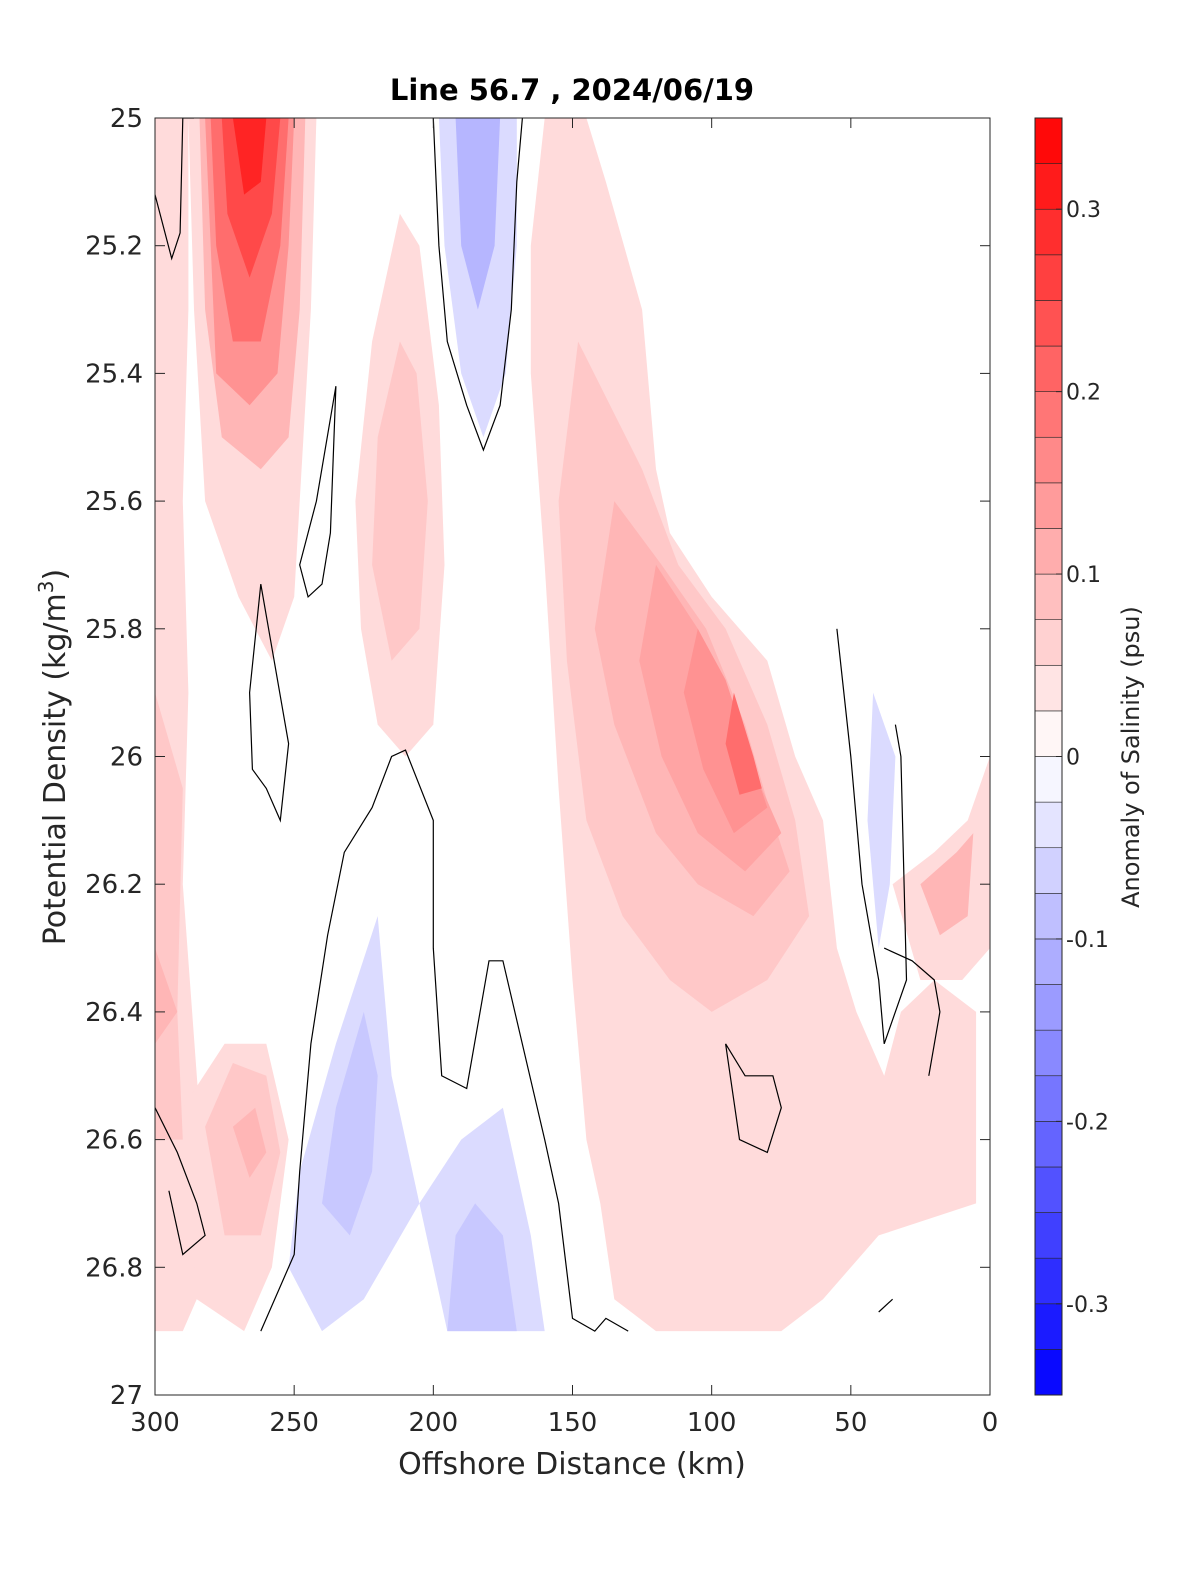 This screenshot has width=1200, height=1575. Describe the element at coordinates (46, 586) in the screenshot. I see `y-axis-label-superscript: 3` at that location.